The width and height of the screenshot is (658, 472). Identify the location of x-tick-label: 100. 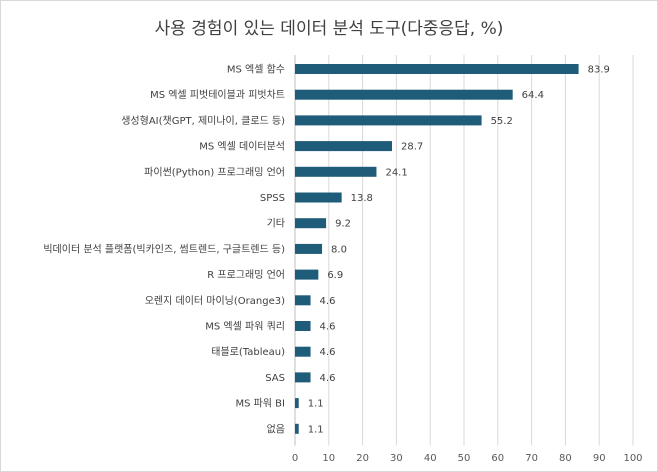
(632, 458).